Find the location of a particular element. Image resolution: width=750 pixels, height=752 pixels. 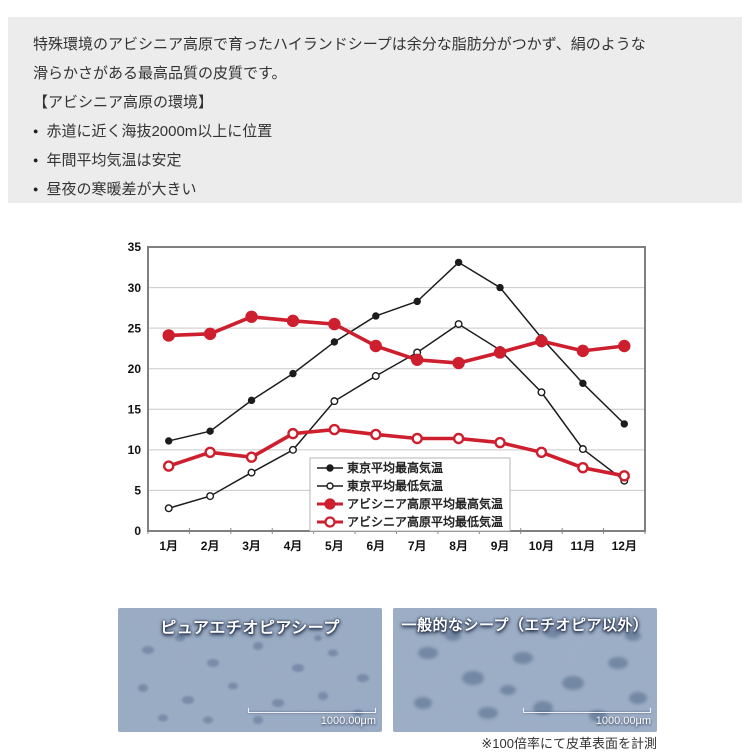

x-tick-label: 11月 is located at coordinates (583, 546).